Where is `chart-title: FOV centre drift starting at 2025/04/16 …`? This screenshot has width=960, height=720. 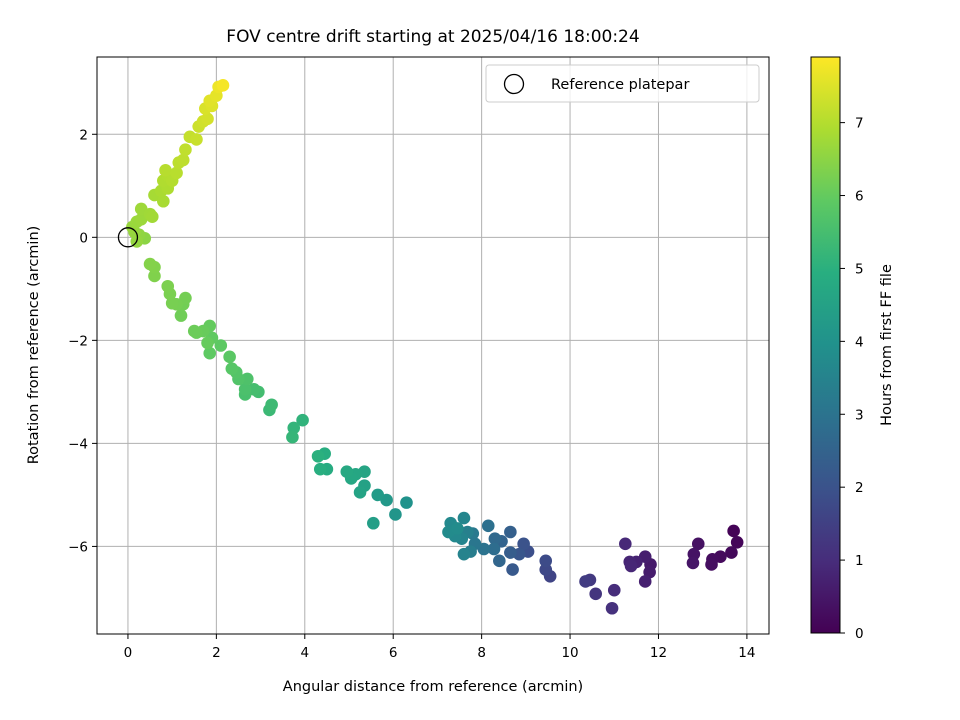 chart-title: FOV centre drift starting at 2025/04/16 … is located at coordinates (432, 37).